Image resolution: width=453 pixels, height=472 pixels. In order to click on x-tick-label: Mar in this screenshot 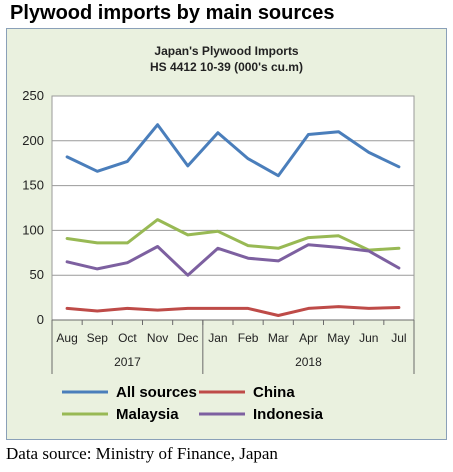, I will do `click(278, 338)`.